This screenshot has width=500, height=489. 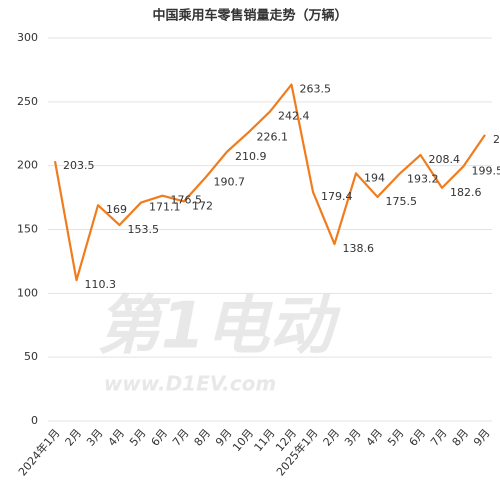 I want to click on y-tick-label: 150, so click(x=27, y=229).